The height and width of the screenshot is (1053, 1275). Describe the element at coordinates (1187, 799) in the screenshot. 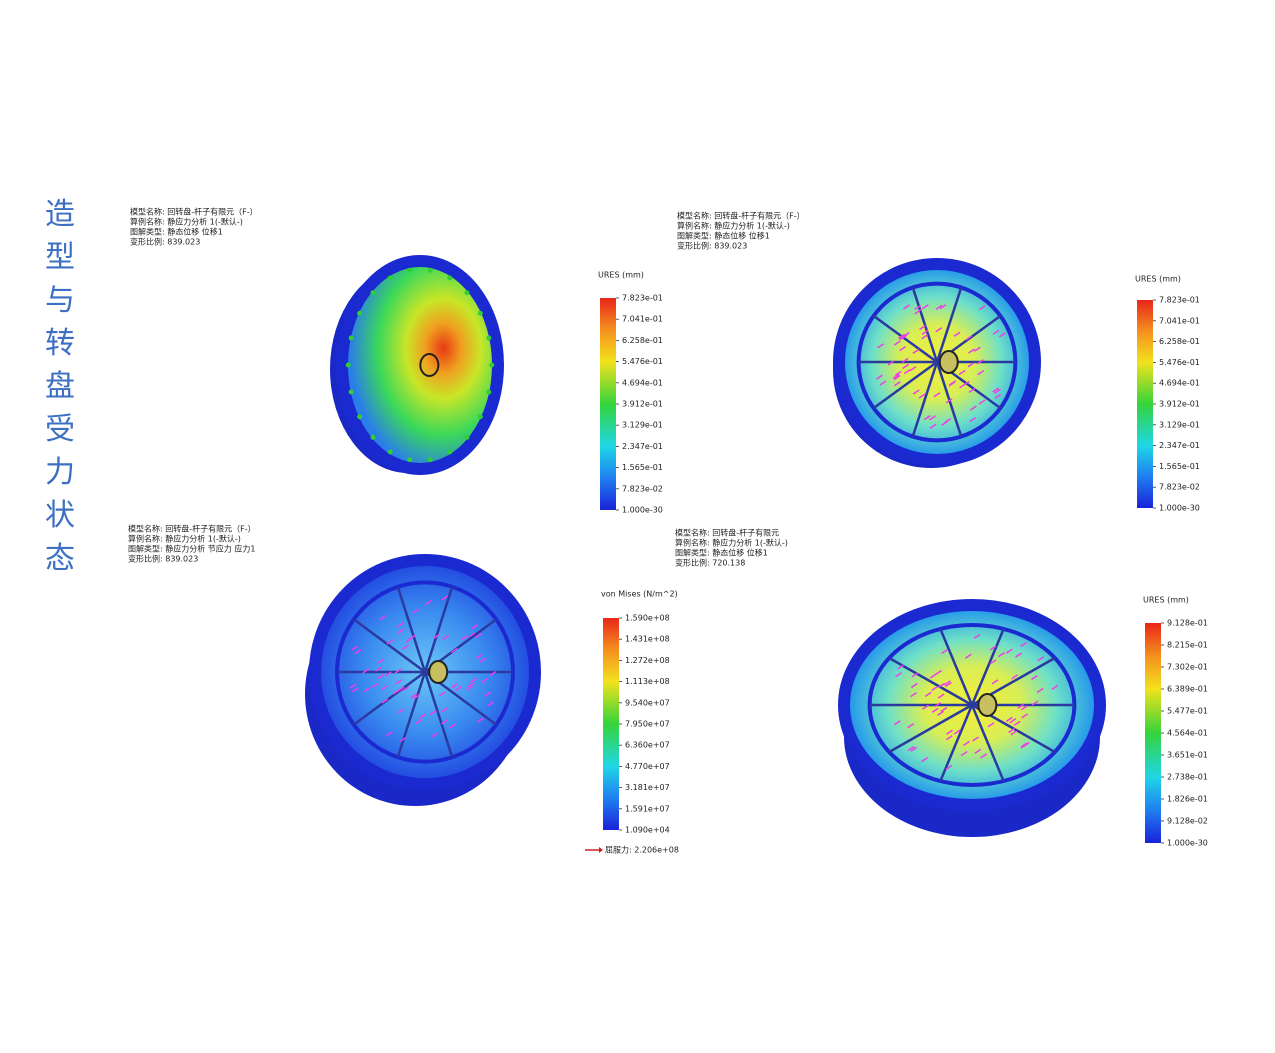

I see `legend-tick-label: 1.826e-01` at that location.